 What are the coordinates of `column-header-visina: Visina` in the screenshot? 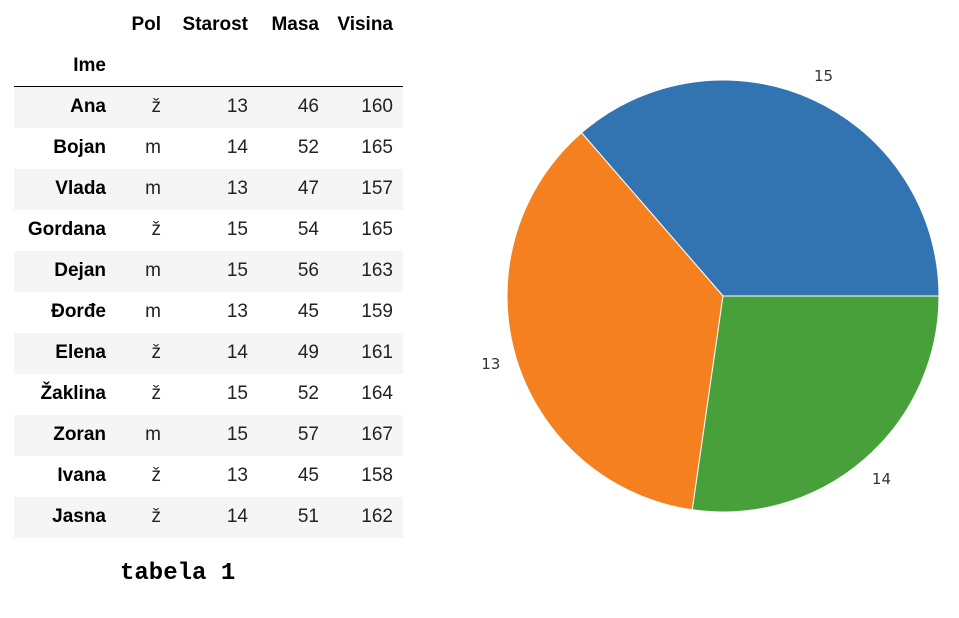 It's located at (365, 24).